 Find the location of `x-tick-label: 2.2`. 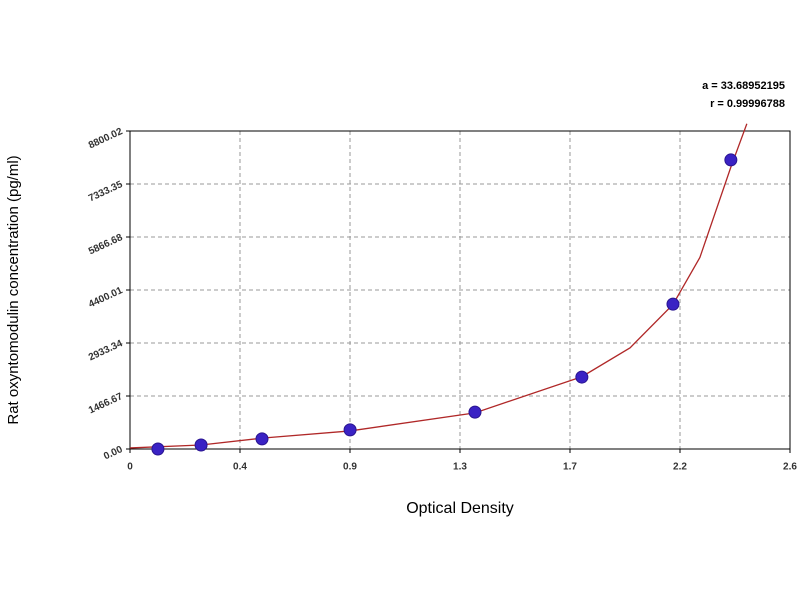

x-tick-label: 2.2 is located at coordinates (680, 467).